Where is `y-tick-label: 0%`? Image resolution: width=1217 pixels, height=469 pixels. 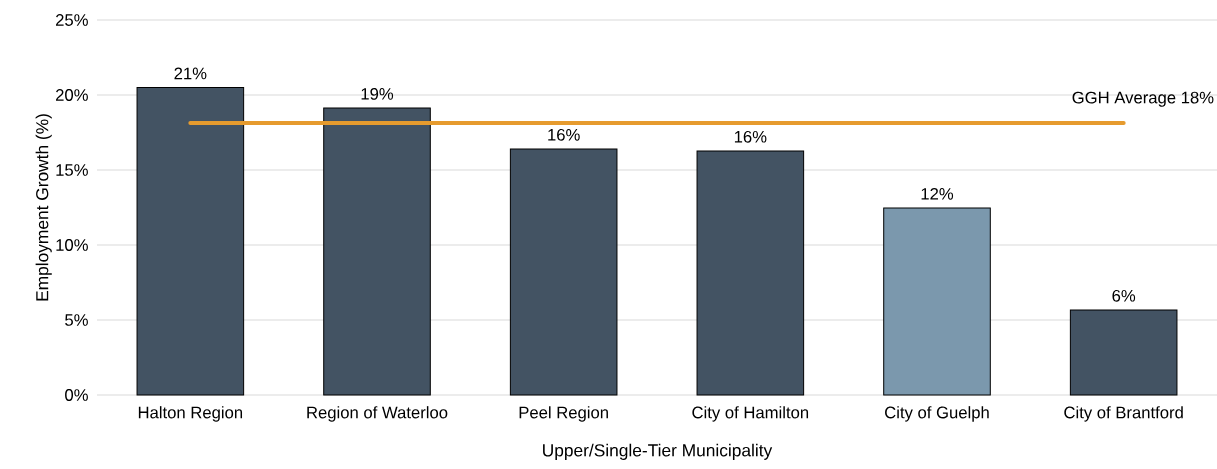
y-tick-label: 0% is located at coordinates (76, 395).